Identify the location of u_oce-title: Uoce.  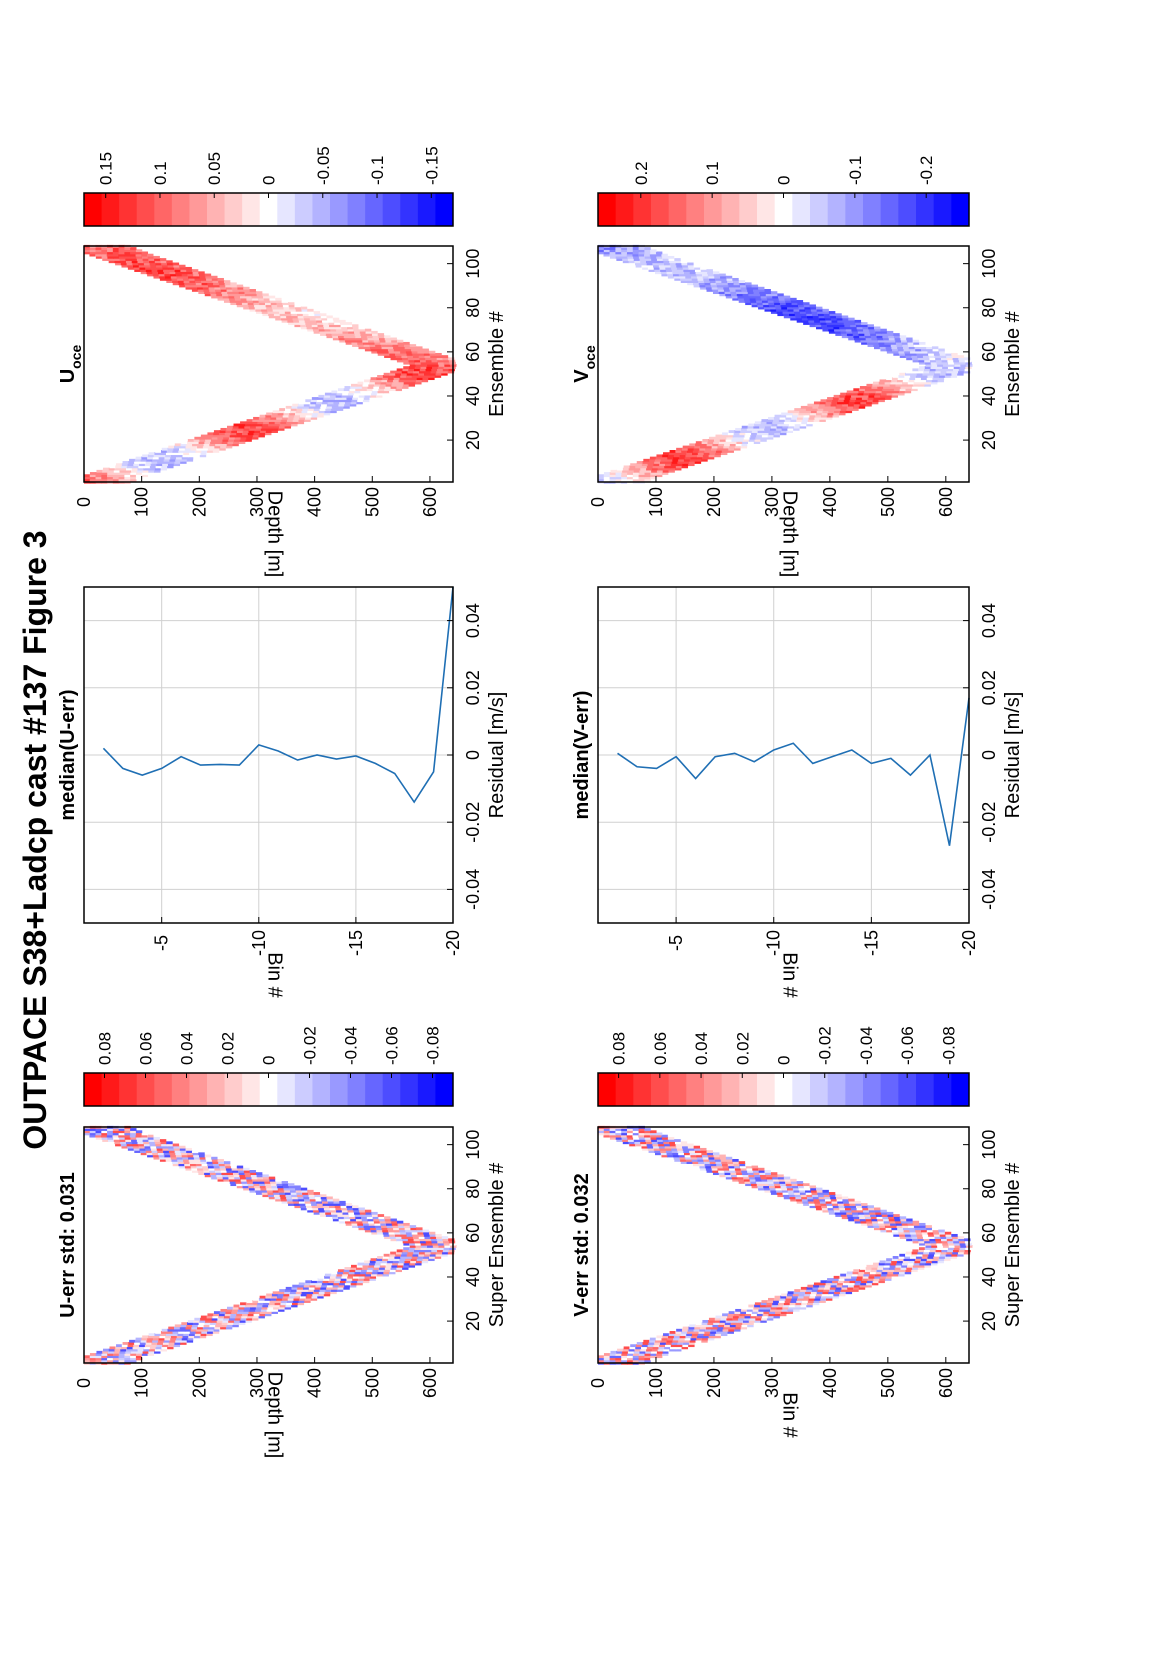
(70, 363).